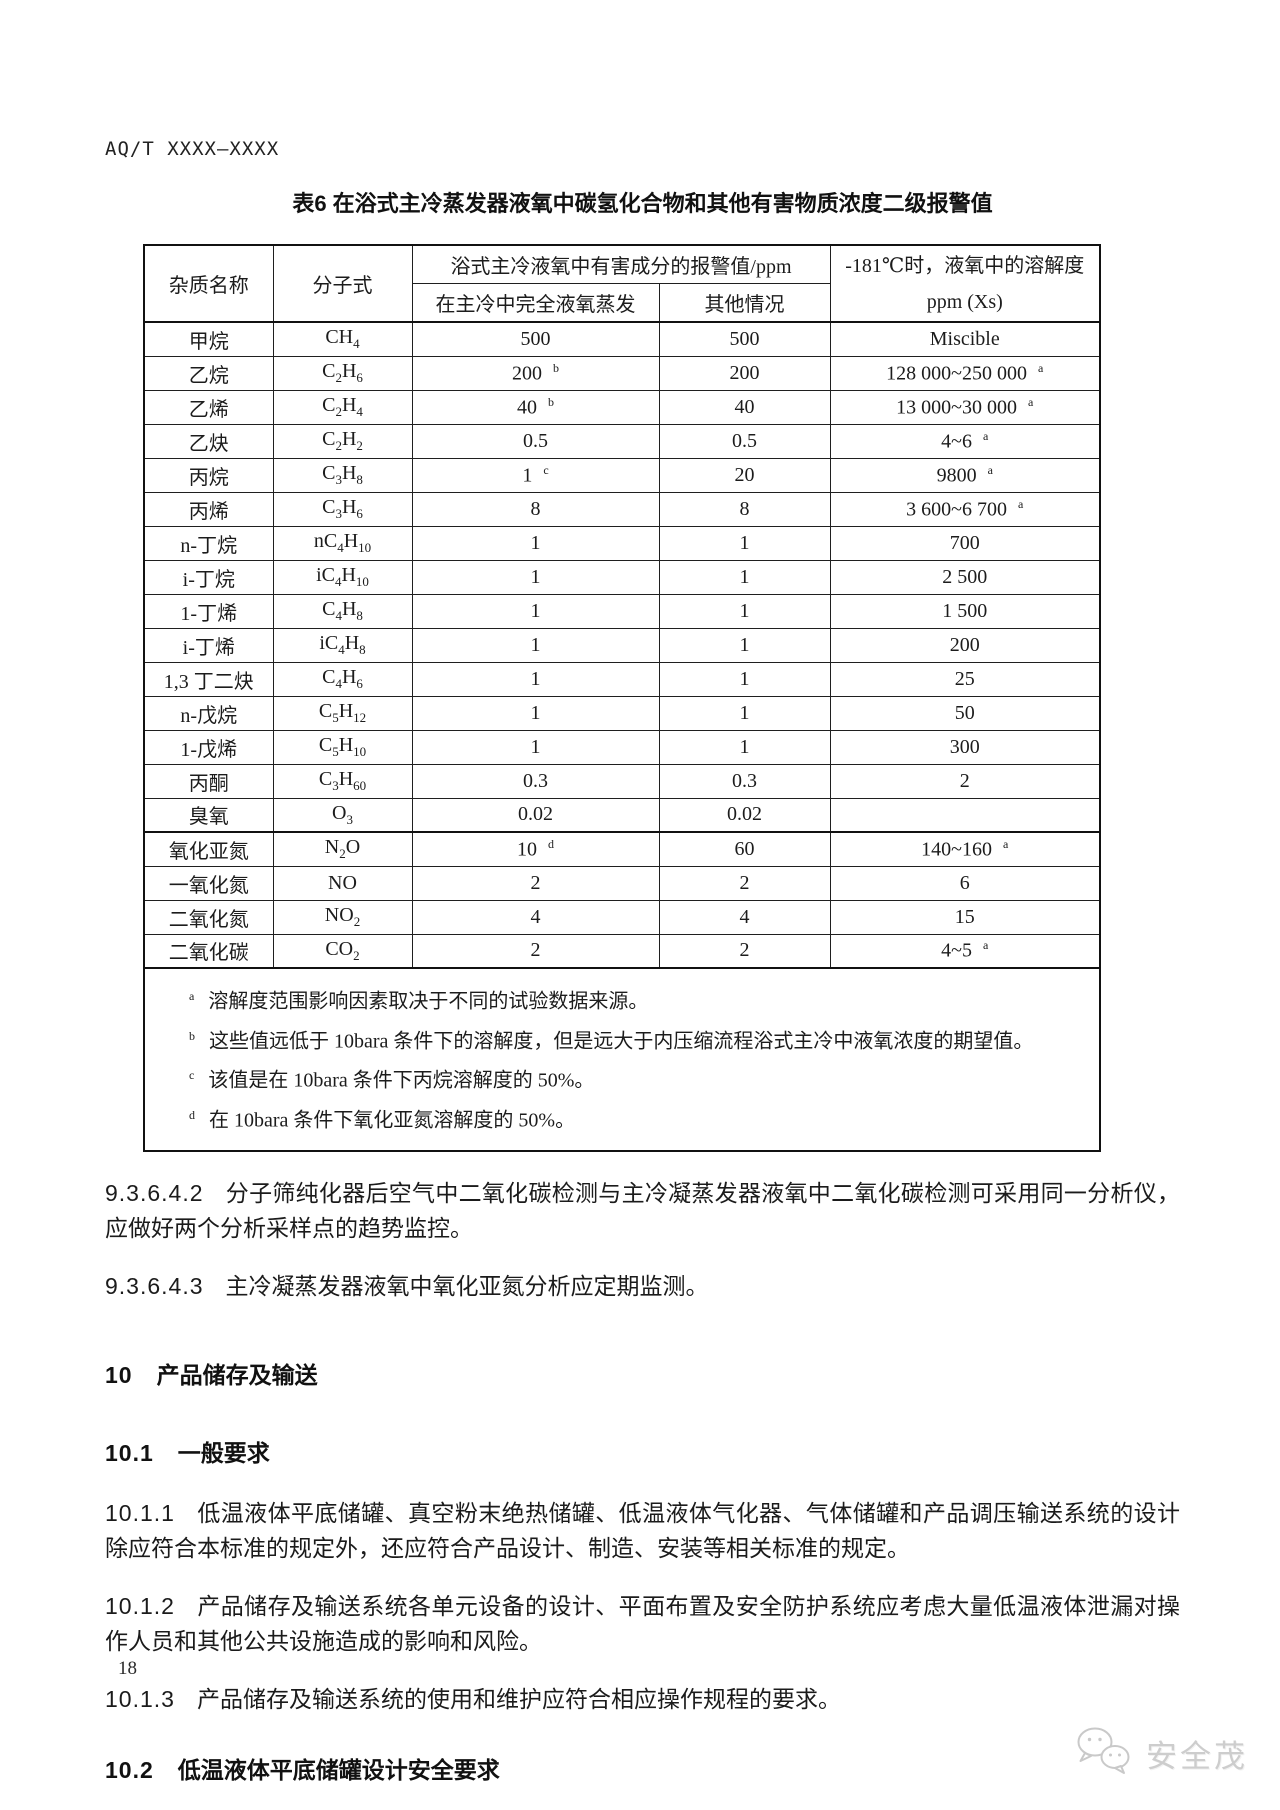  I want to click on cell-impurity-name: 丙烷, so click(208, 475).